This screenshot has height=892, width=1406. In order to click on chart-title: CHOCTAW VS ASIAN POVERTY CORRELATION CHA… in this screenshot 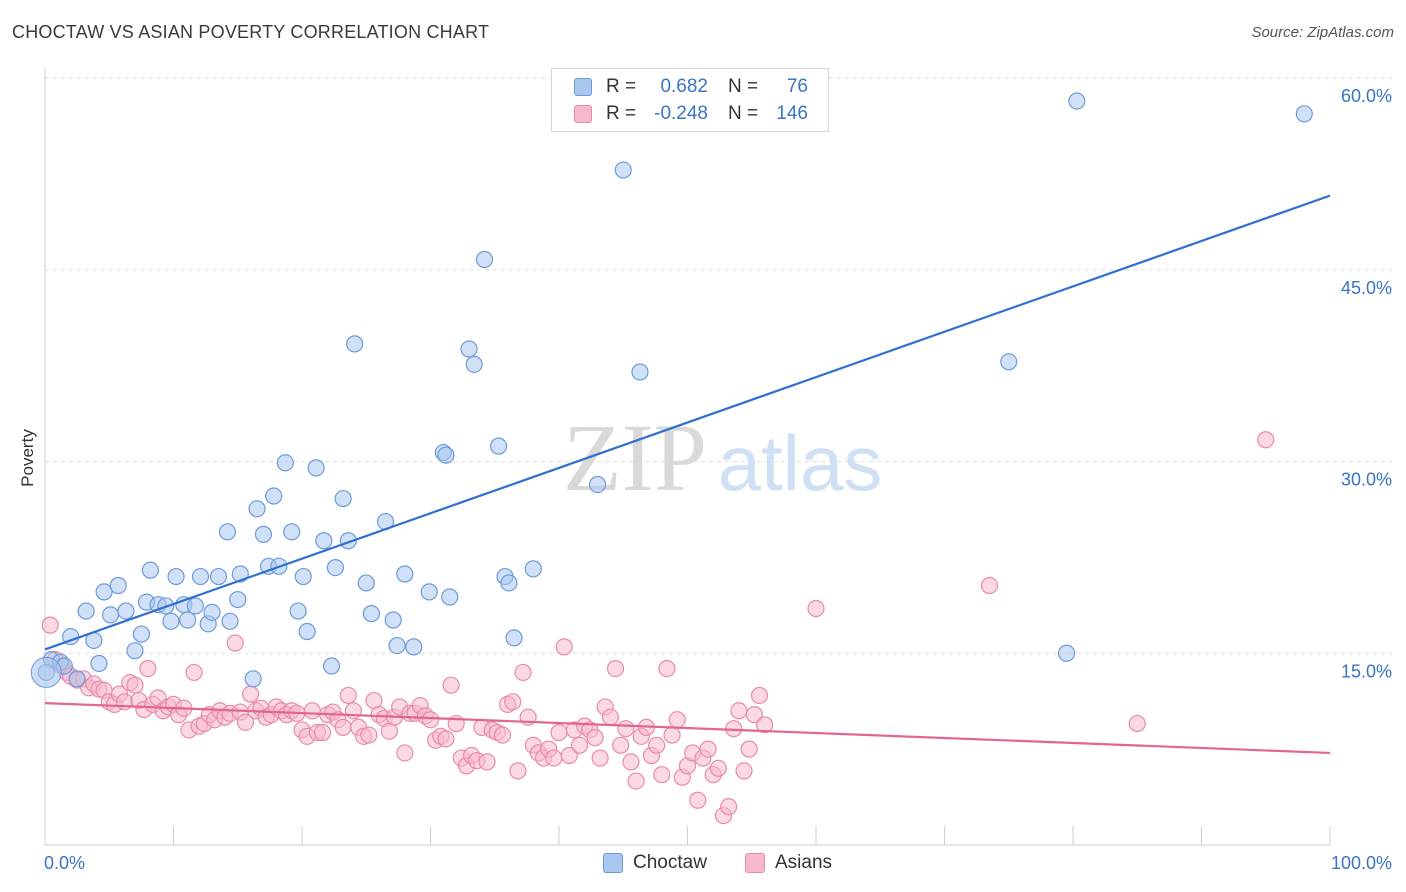, I will do `click(251, 32)`.